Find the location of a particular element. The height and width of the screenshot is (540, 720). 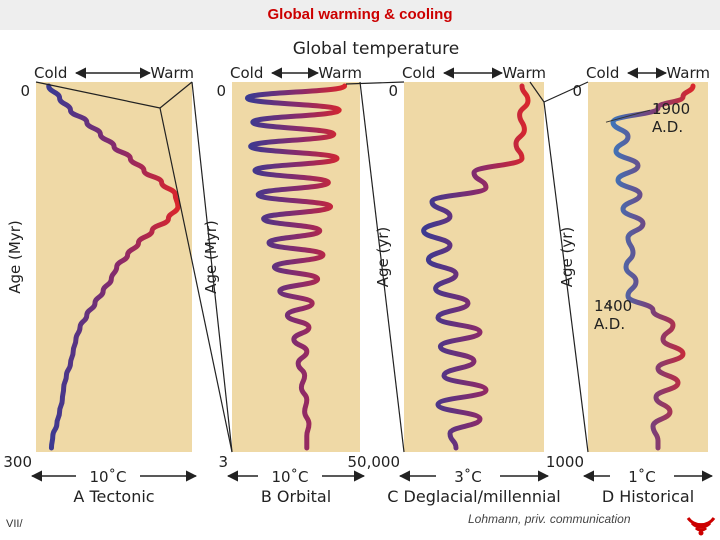

slide-number: VII/ is located at coordinates (14, 524).